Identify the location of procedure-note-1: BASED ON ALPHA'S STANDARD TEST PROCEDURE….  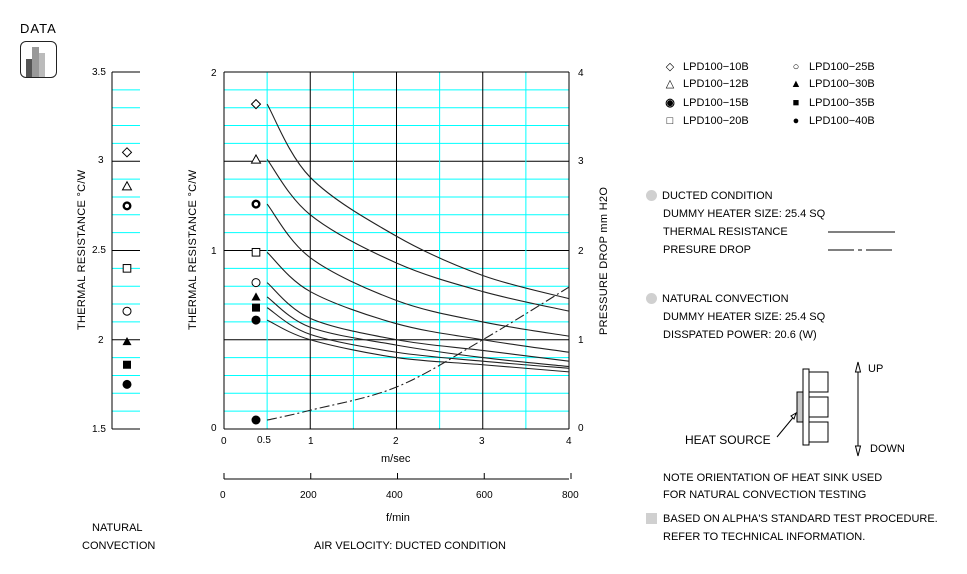
(800, 519).